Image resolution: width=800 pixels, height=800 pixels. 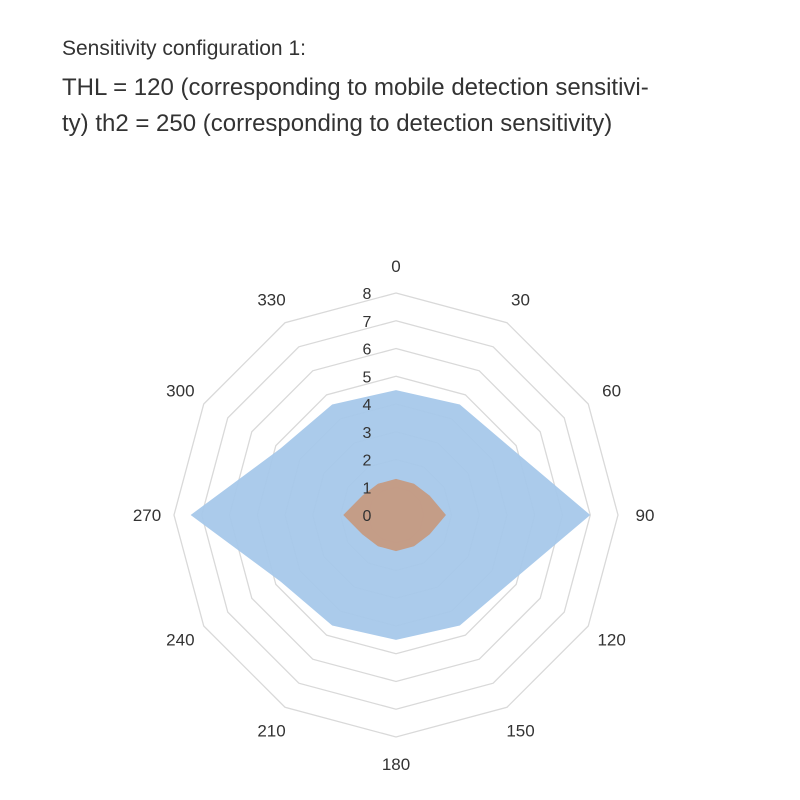 I want to click on angle-label: 150, so click(x=520, y=731).